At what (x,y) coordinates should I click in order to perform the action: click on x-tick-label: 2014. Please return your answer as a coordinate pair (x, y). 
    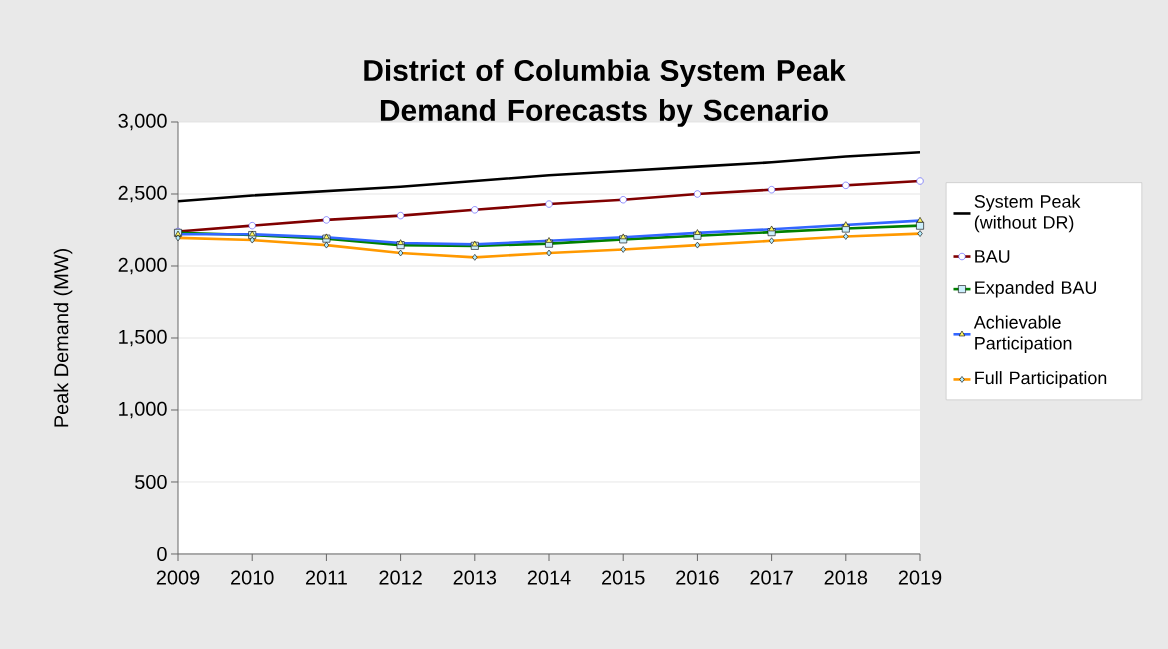
    Looking at the image, I should click on (549, 577).